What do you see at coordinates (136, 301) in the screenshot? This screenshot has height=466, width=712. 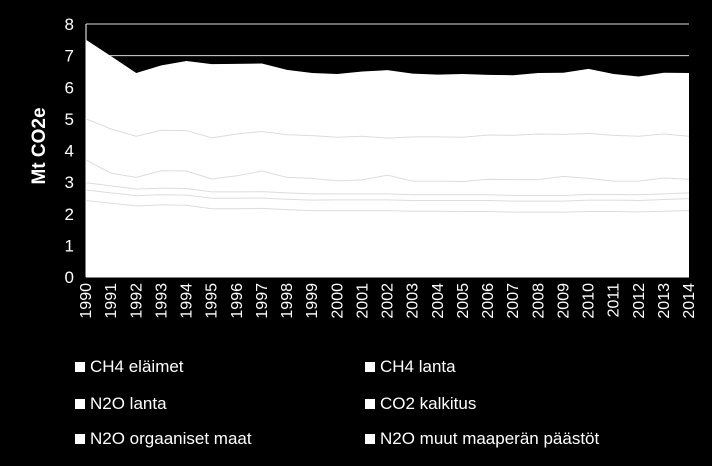 I see `x-tick-label: 1992` at bounding box center [136, 301].